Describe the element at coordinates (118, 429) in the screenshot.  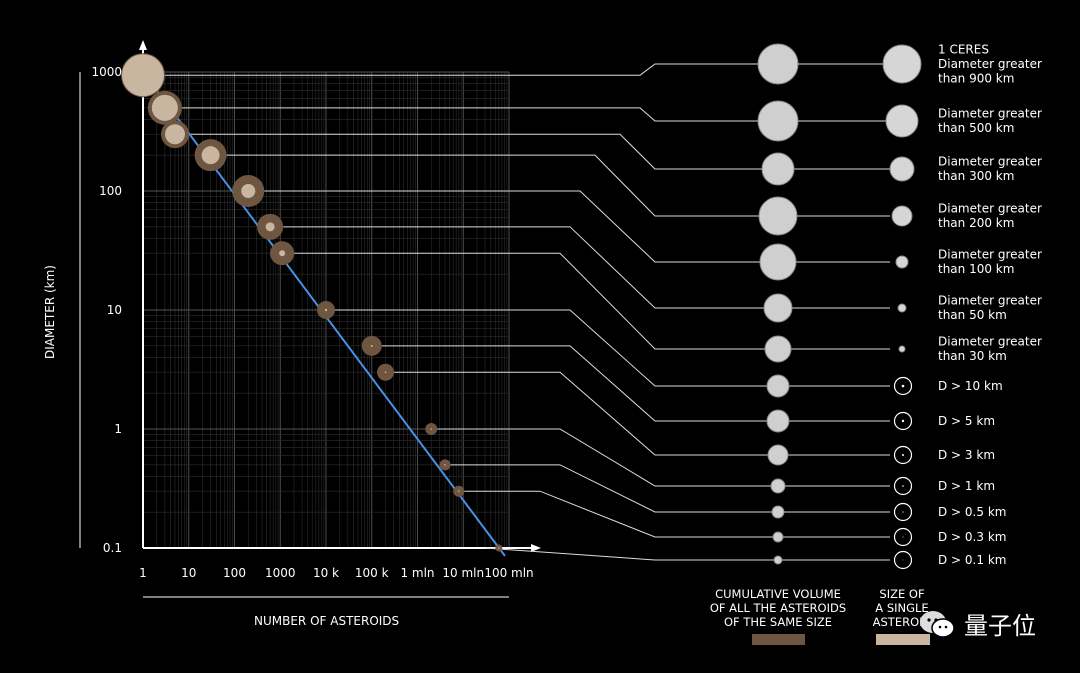
I see `y-tick-label: 1` at that location.